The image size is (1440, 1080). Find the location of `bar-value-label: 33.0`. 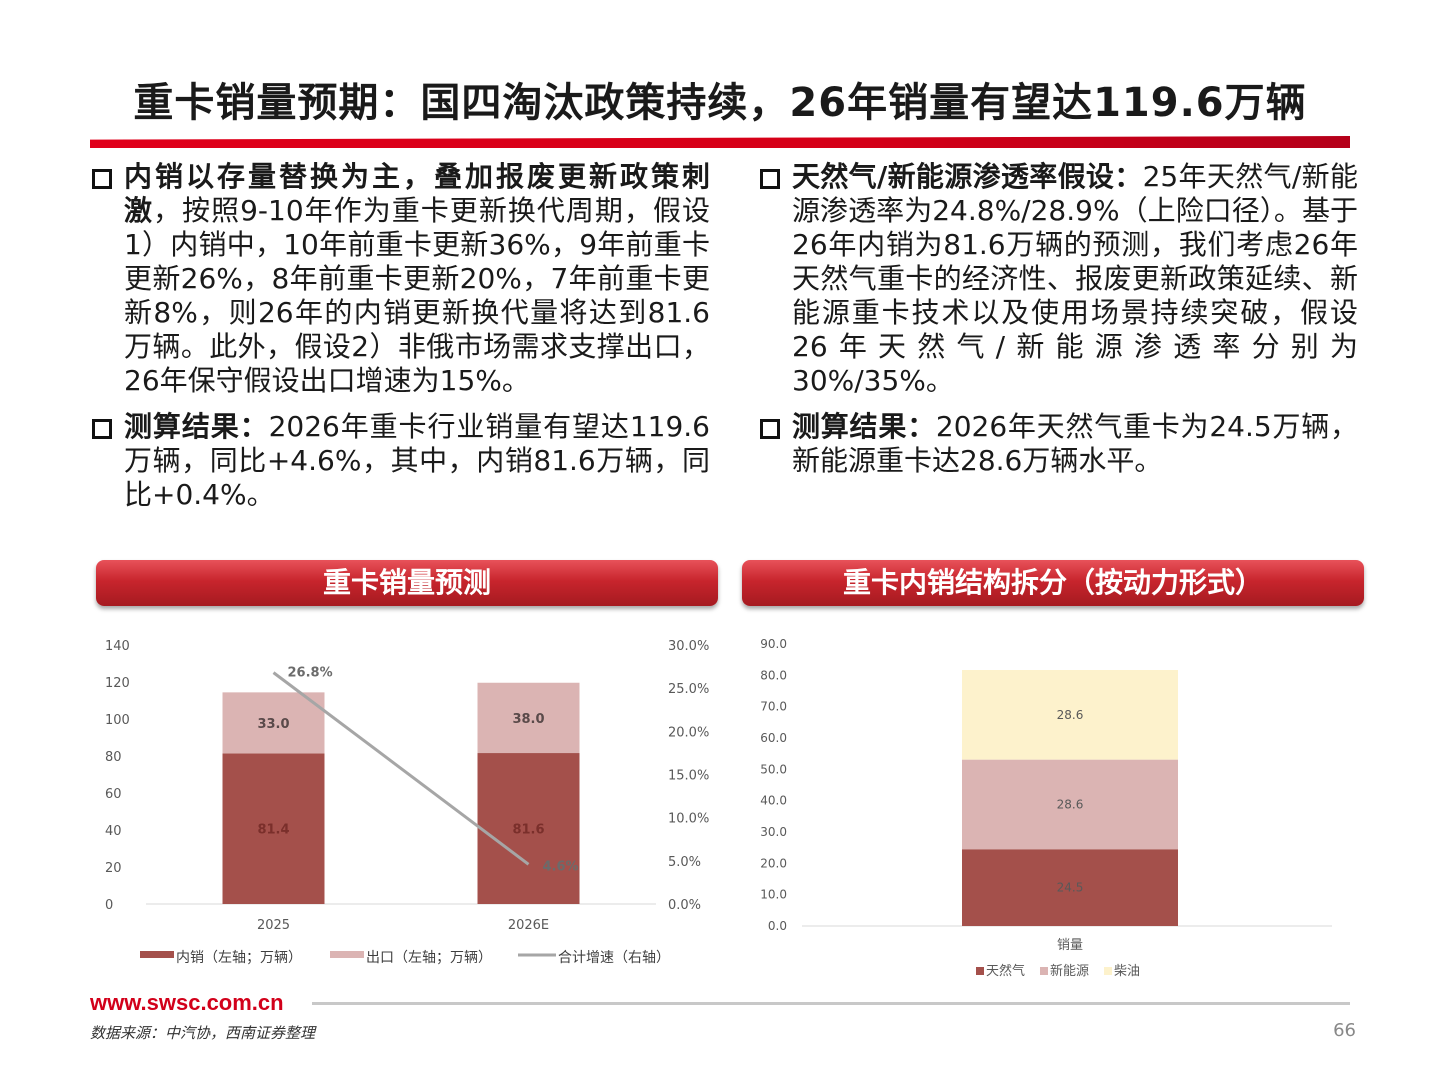

bar-value-label: 33.0 is located at coordinates (273, 724).